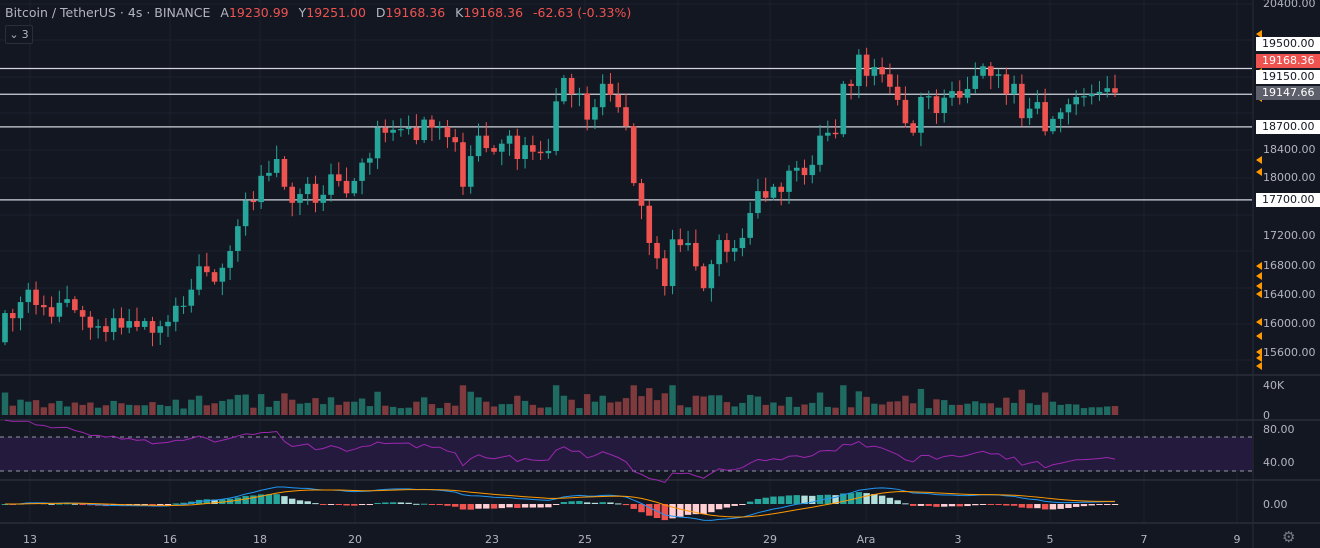  Describe the element at coordinates (582, 12) in the screenshot. I see `change-value: -62.63 (-0.33%)` at that location.